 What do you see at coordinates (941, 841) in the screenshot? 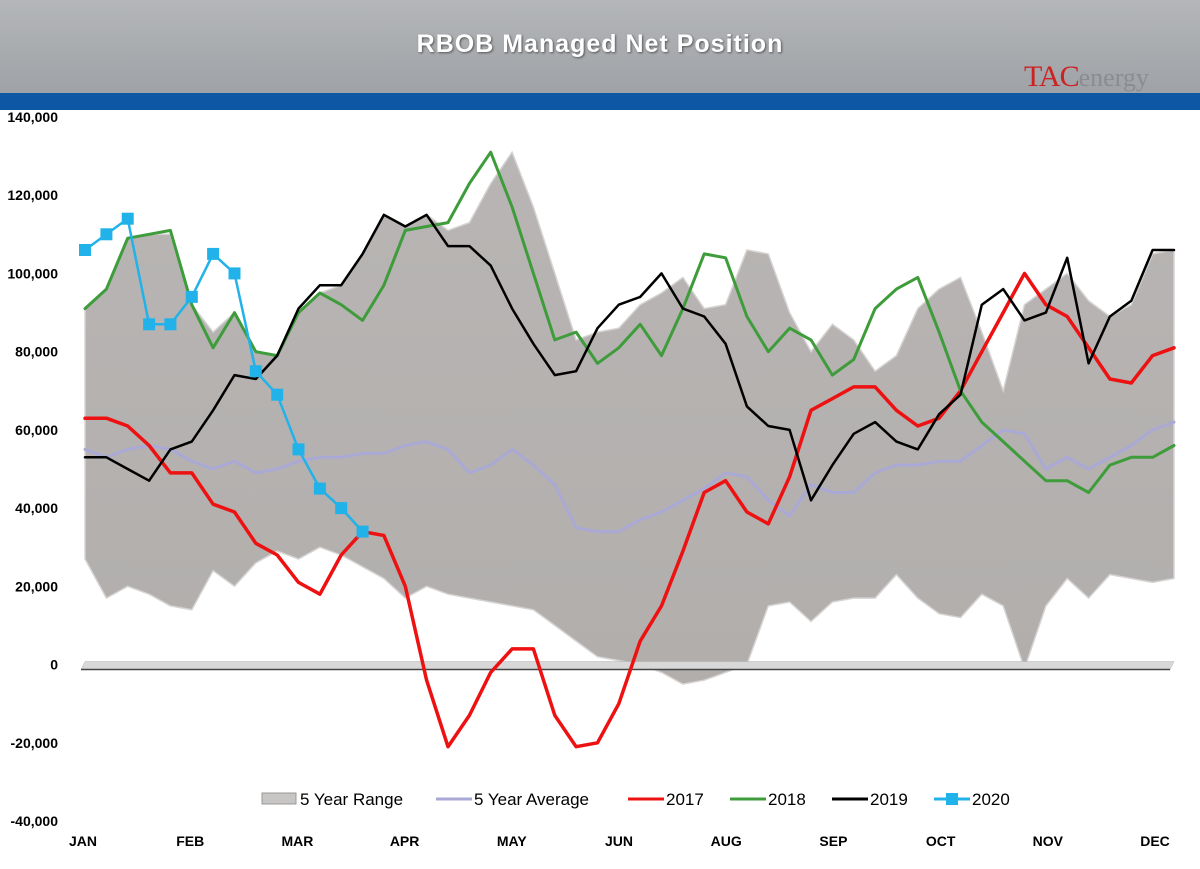
I see `x-month-label: OCT` at bounding box center [941, 841].